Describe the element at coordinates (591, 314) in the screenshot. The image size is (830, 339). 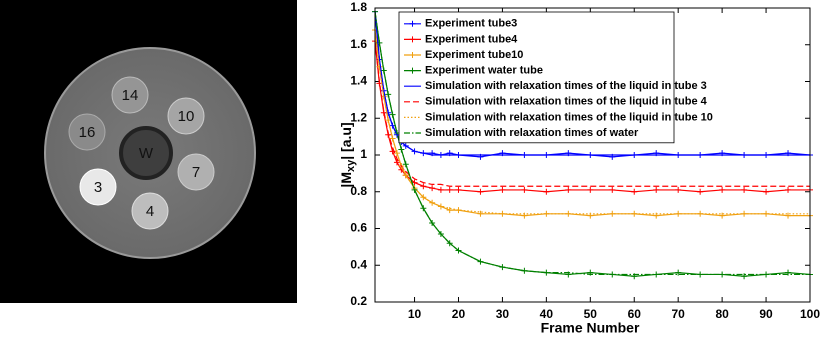
I see `x-tick-label: 50` at that location.